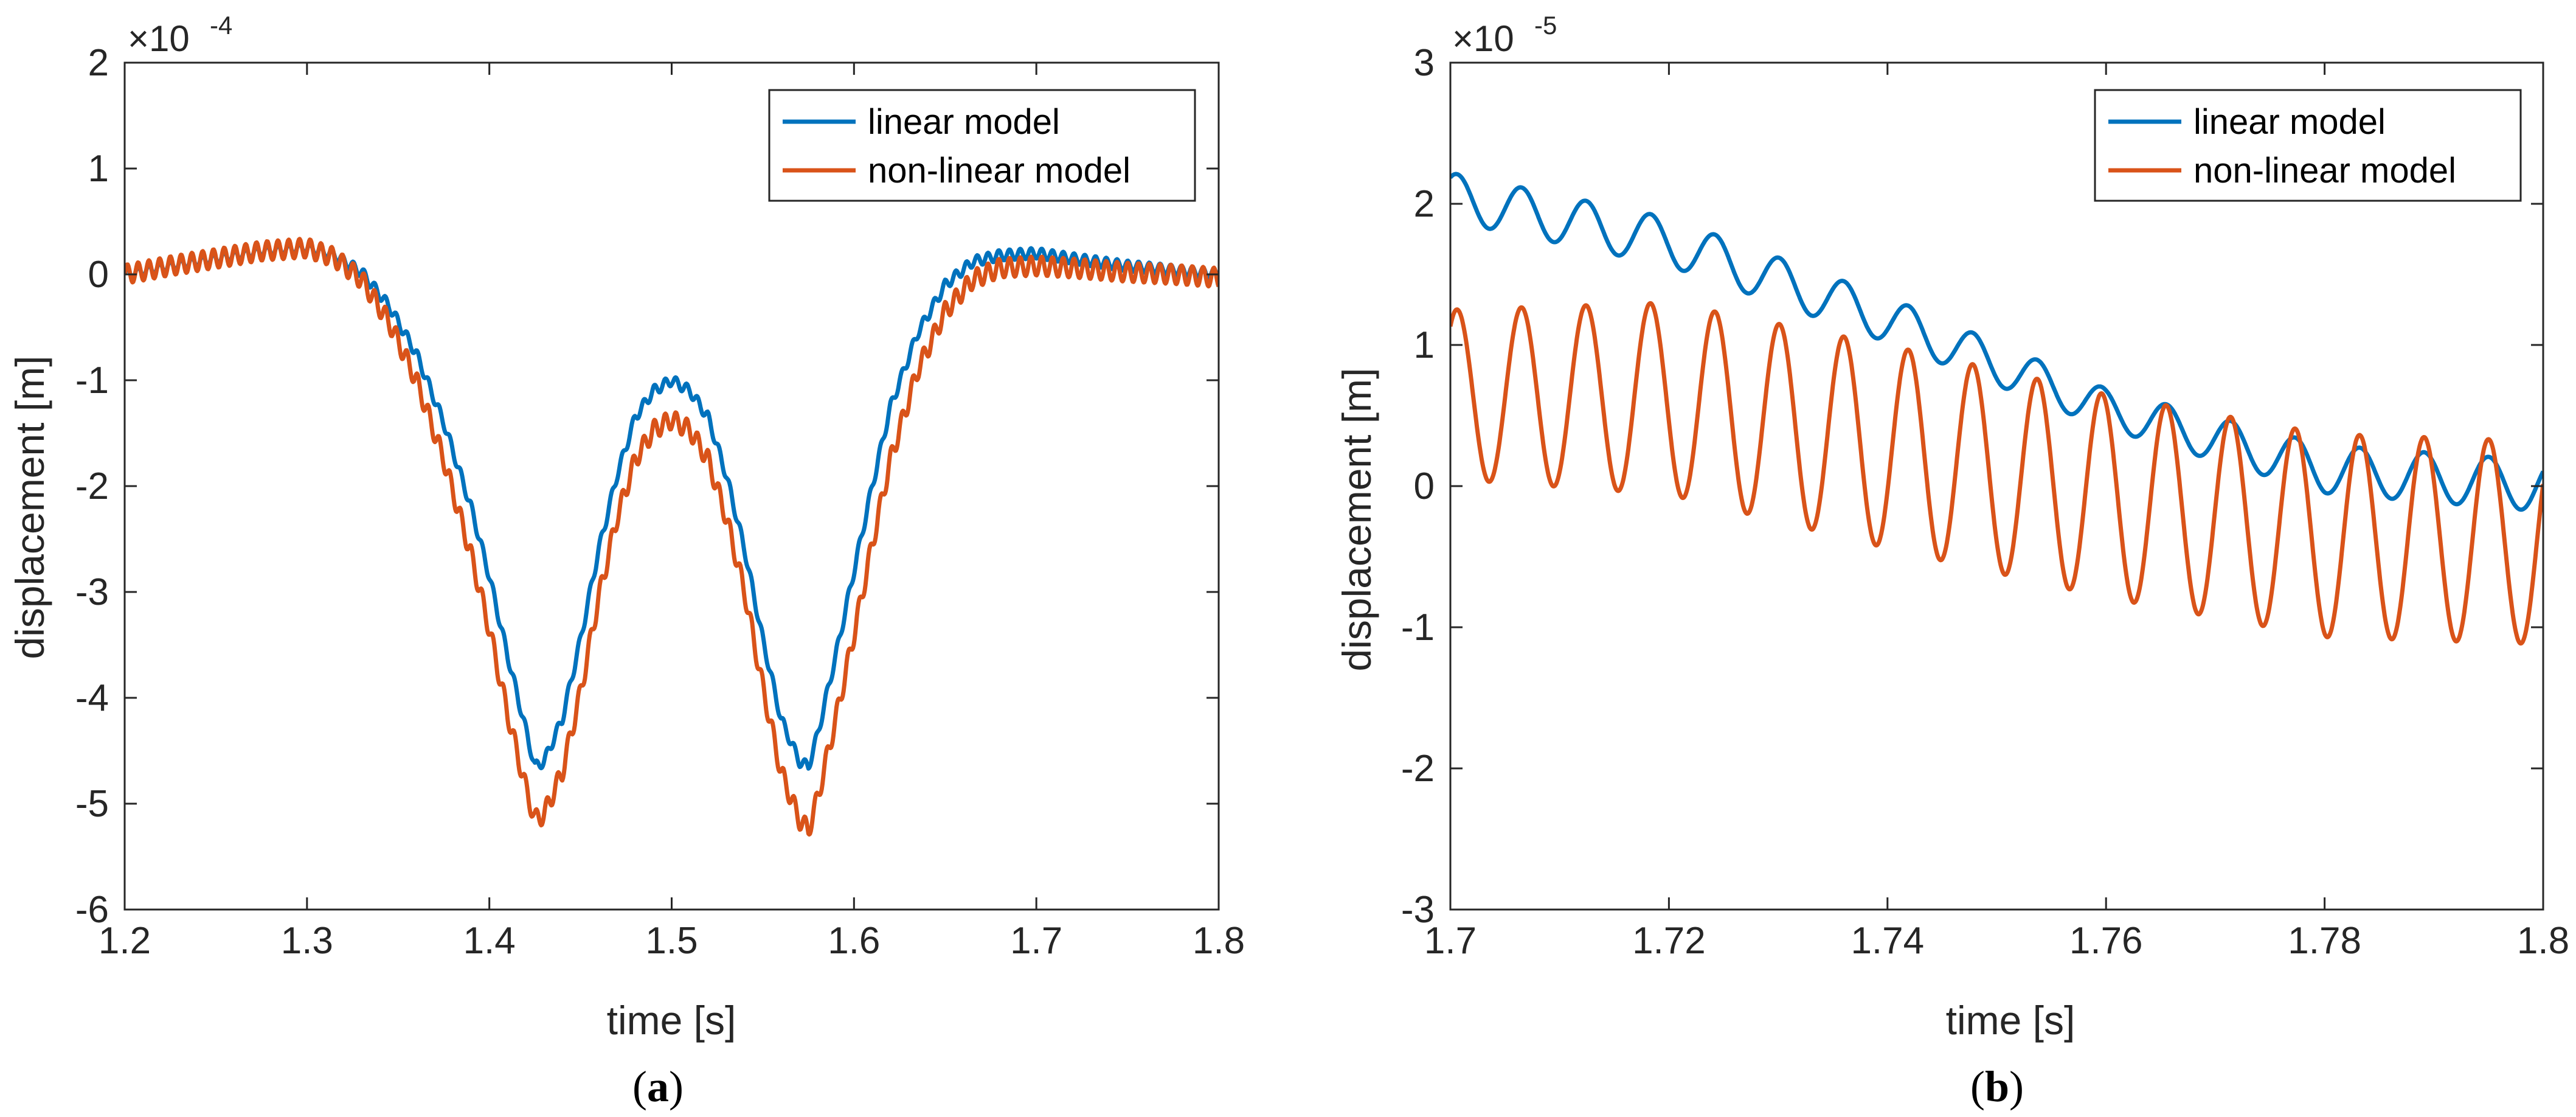 This screenshot has height=1117, width=2576. What do you see at coordinates (92, 698) in the screenshot?
I see `y-tick-label: -4` at bounding box center [92, 698].